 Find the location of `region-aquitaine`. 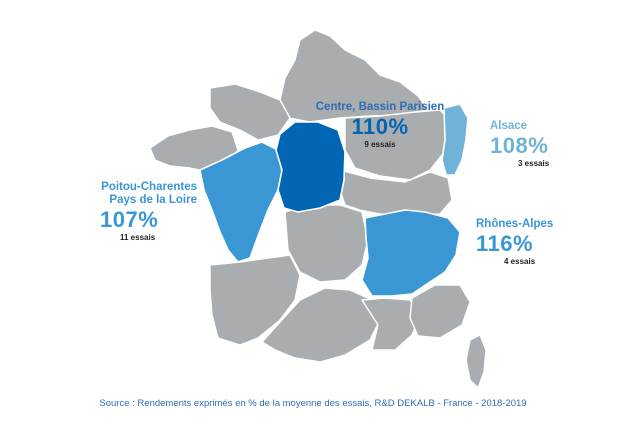

region-aquitaine is located at coordinates (255, 300).